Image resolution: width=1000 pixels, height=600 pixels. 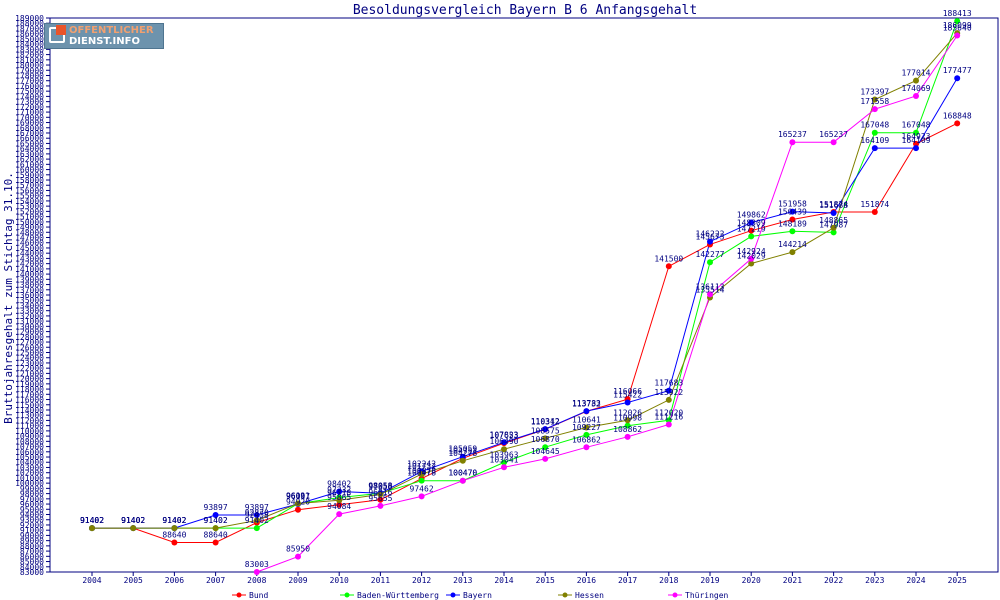 I want to click on data-label-th-ringen: 171558, so click(x=874, y=101).